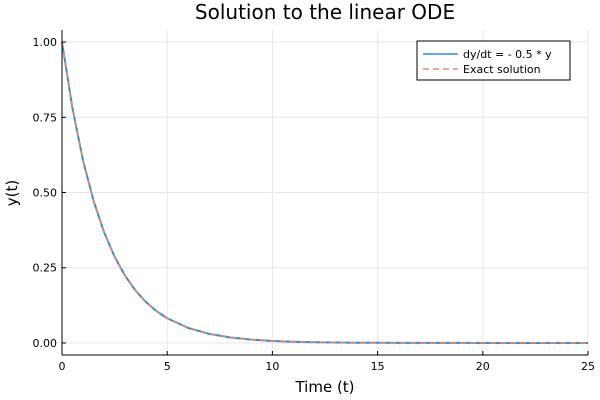 This screenshot has height=400, width=600. I want to click on x-tick-label: 10, so click(272, 366).